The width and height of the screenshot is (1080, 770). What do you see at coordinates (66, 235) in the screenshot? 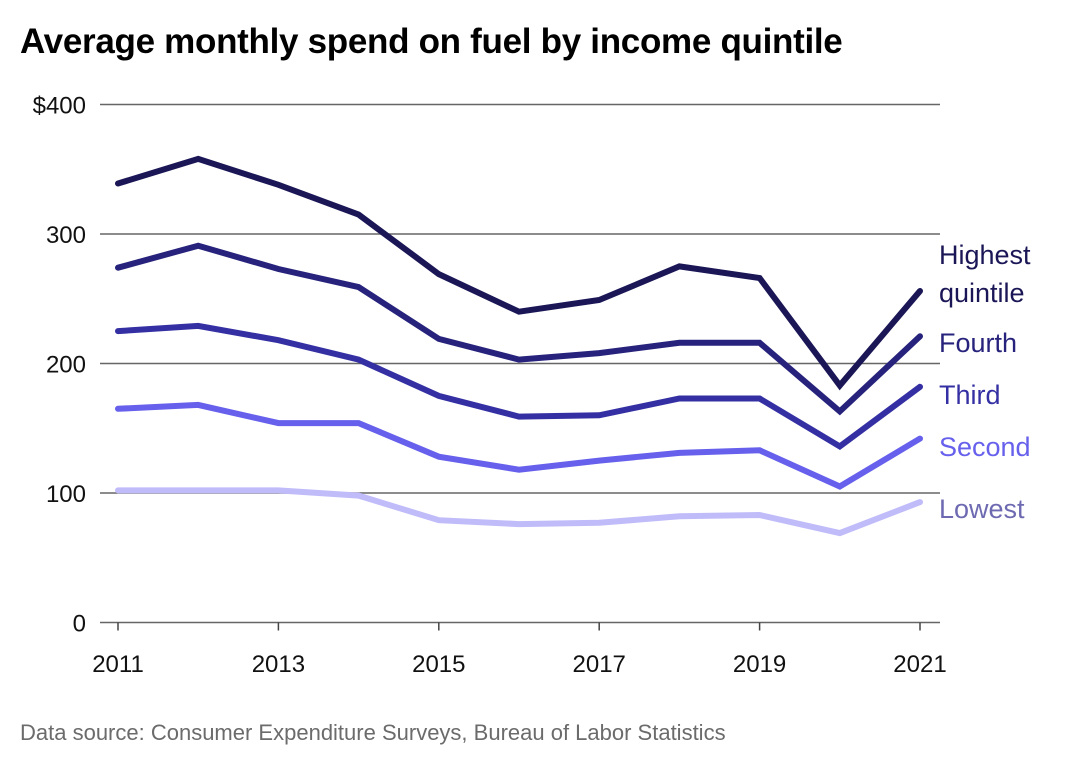
I see `y-tick-label: 300` at bounding box center [66, 235].